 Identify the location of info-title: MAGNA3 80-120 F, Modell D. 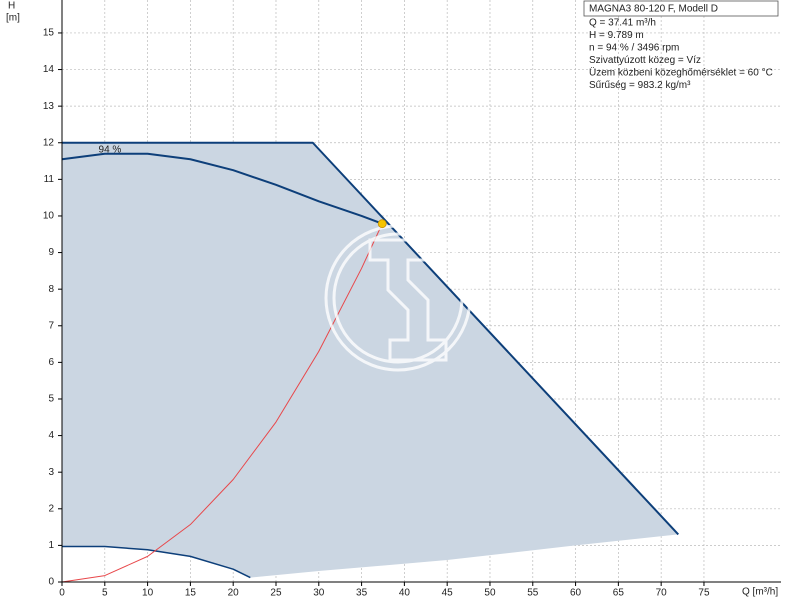
(653, 9).